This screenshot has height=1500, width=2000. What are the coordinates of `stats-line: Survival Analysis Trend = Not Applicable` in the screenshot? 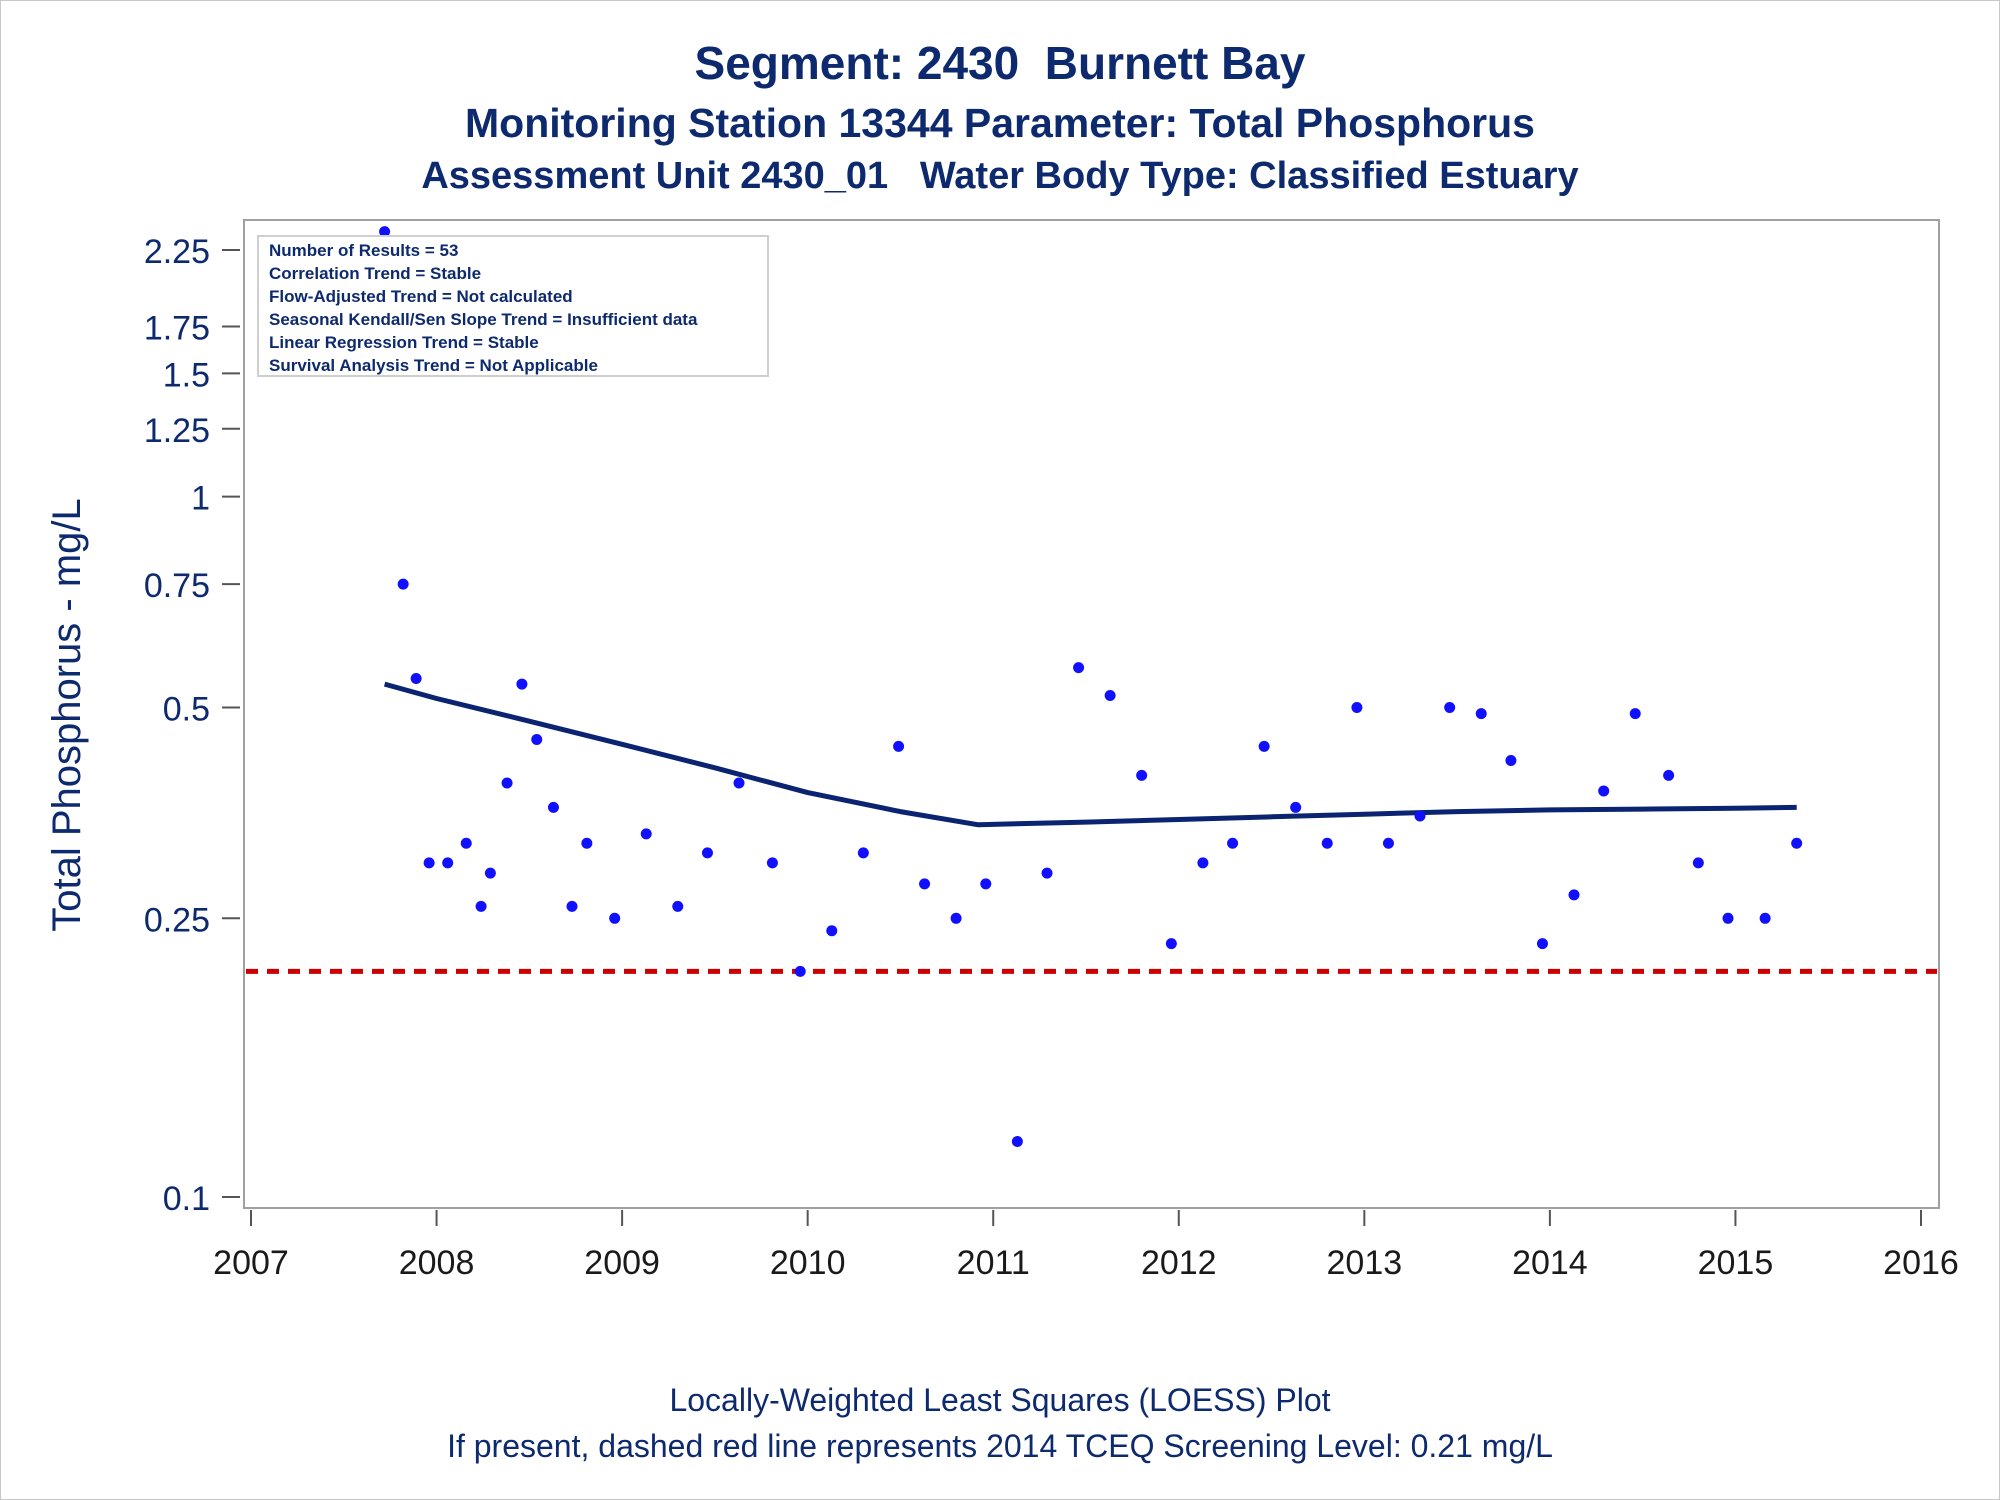 It's located at (433, 365).